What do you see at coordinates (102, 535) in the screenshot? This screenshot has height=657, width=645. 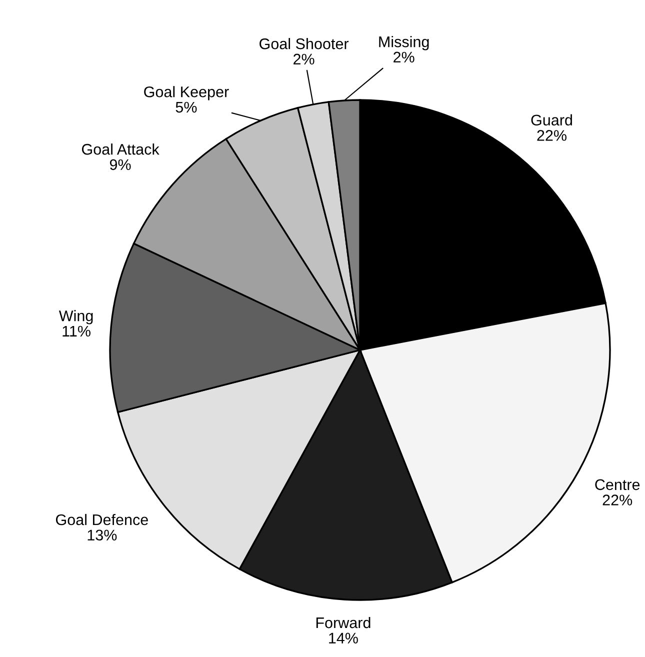 I see `data-label: 13%` at bounding box center [102, 535].